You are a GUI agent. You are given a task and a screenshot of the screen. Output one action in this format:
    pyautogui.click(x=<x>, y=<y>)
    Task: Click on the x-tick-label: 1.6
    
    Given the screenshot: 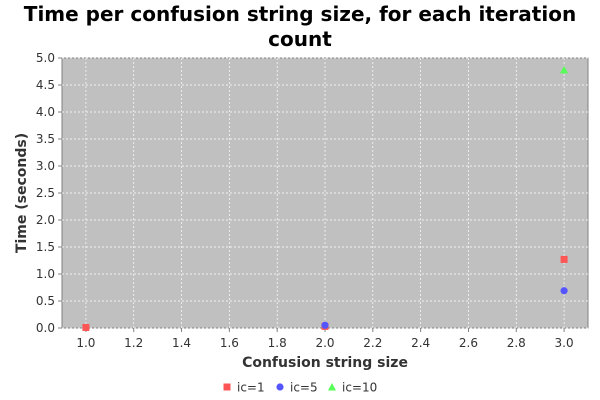 What is the action you would take?
    pyautogui.click(x=229, y=343)
    